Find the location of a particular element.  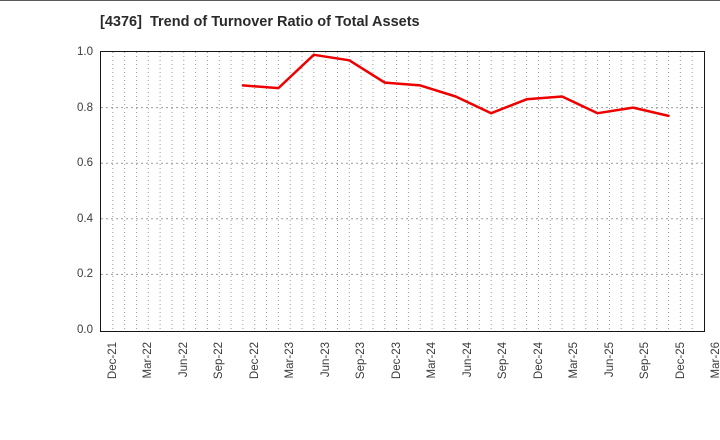

y-tick-label: 0.4 is located at coordinates (85, 218).